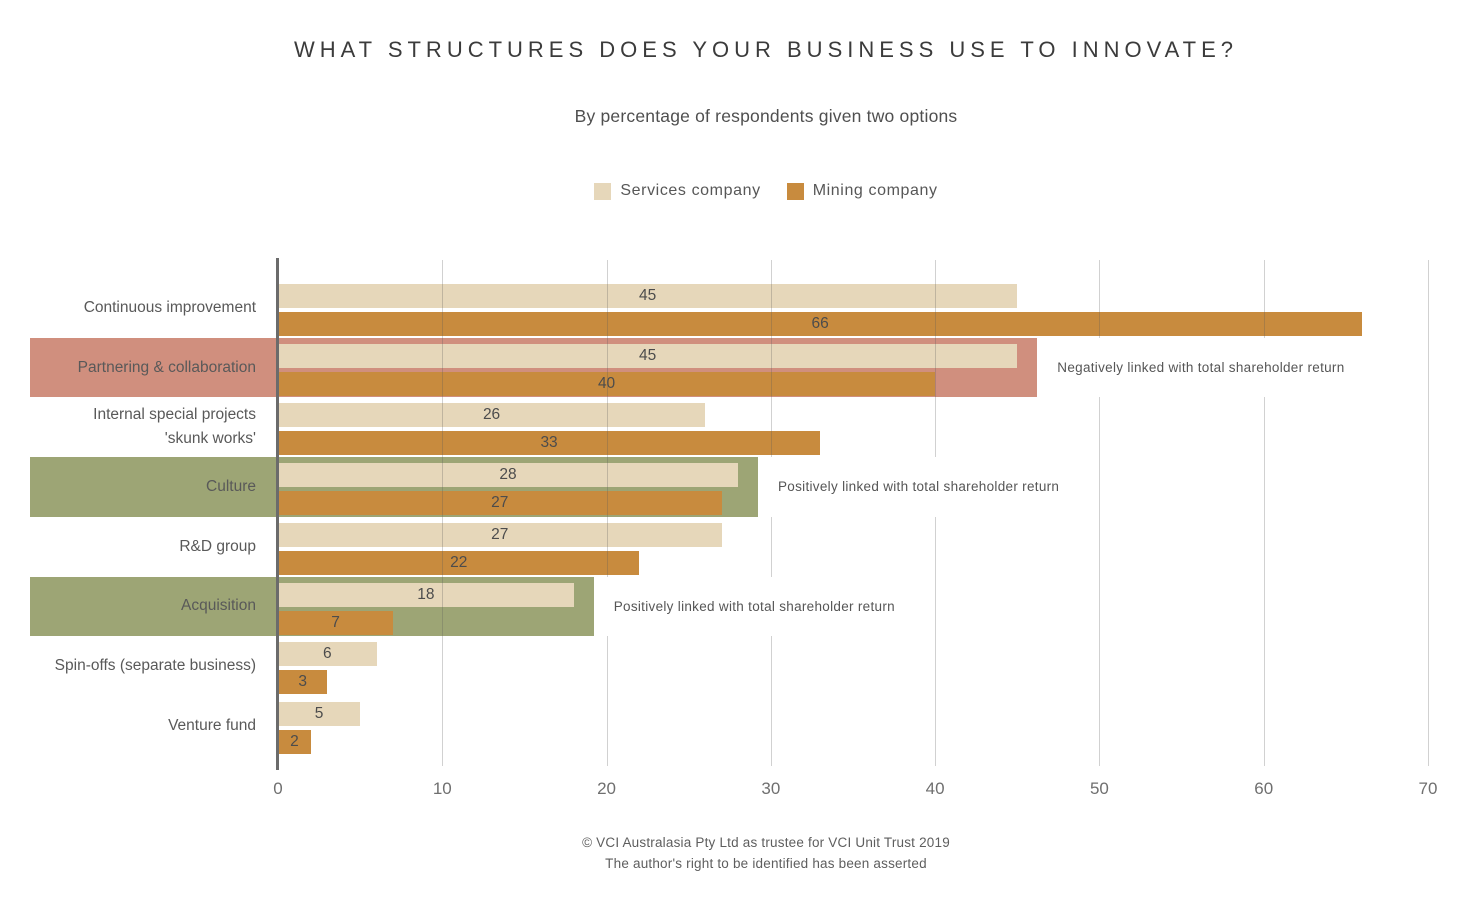  What do you see at coordinates (277, 514) in the screenshot?
I see `y-axis-line` at bounding box center [277, 514].